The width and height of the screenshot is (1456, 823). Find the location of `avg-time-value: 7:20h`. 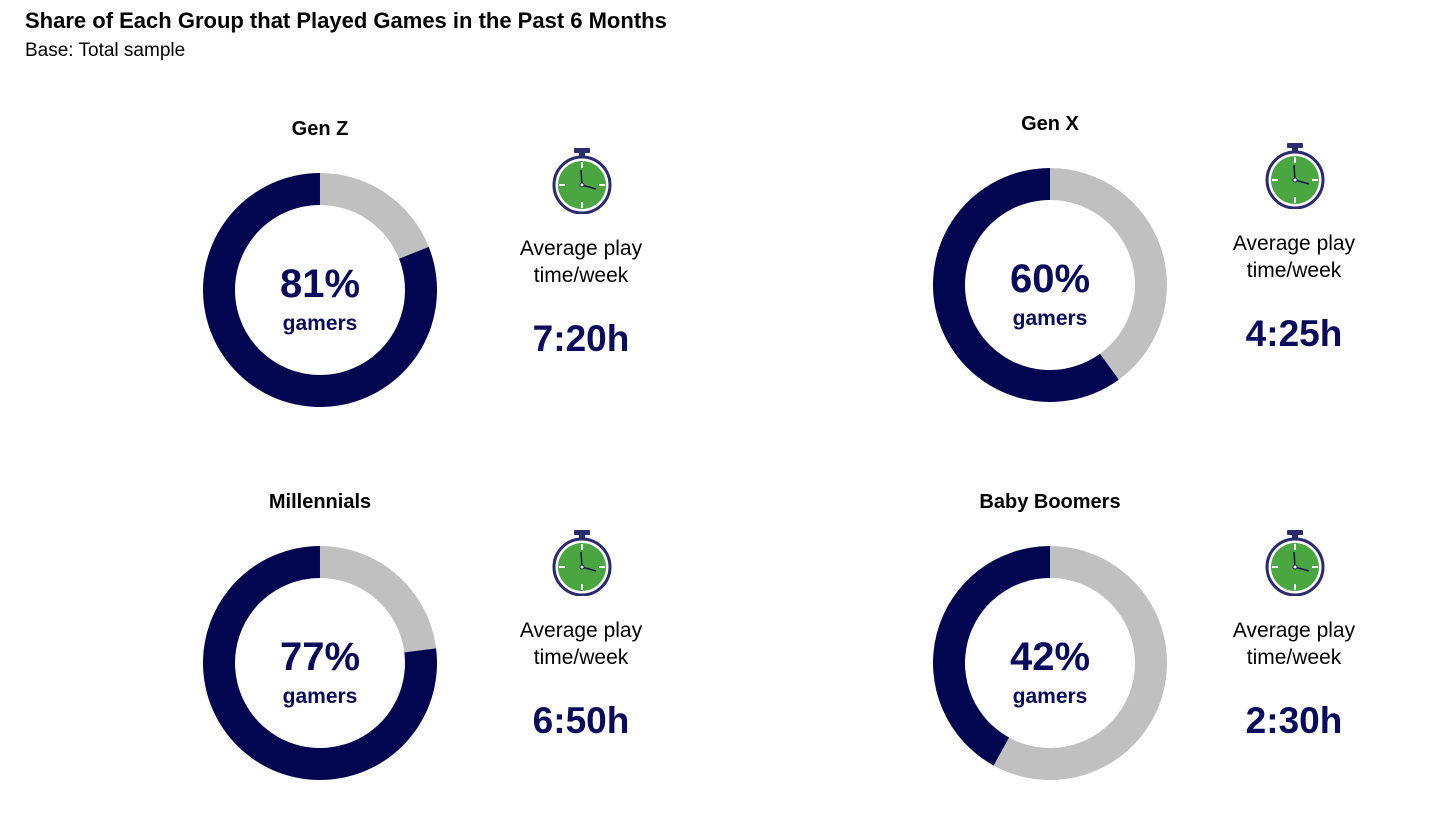

avg-time-value: 7:20h is located at coordinates (581, 338).